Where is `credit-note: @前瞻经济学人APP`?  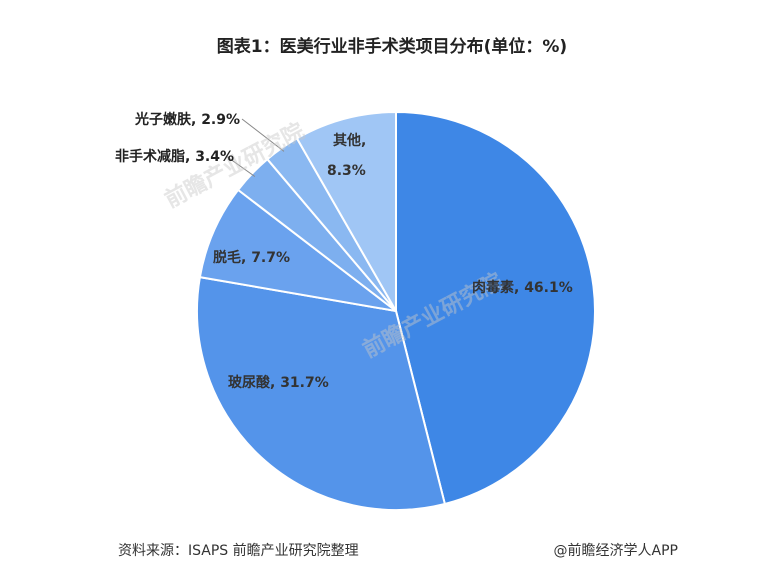
credit-note: @前瞻经济学人APP is located at coordinates (615, 551).